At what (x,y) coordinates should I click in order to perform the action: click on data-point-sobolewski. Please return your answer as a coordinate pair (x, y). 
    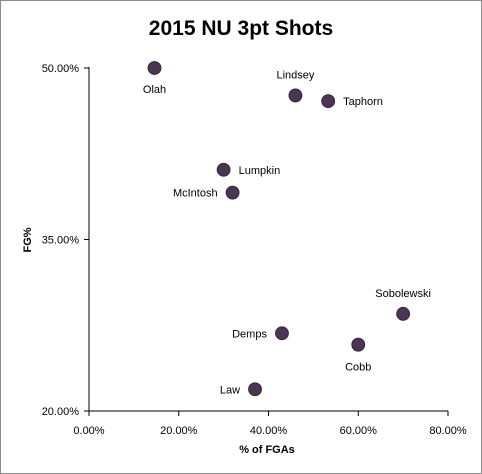
    Looking at the image, I should click on (403, 313).